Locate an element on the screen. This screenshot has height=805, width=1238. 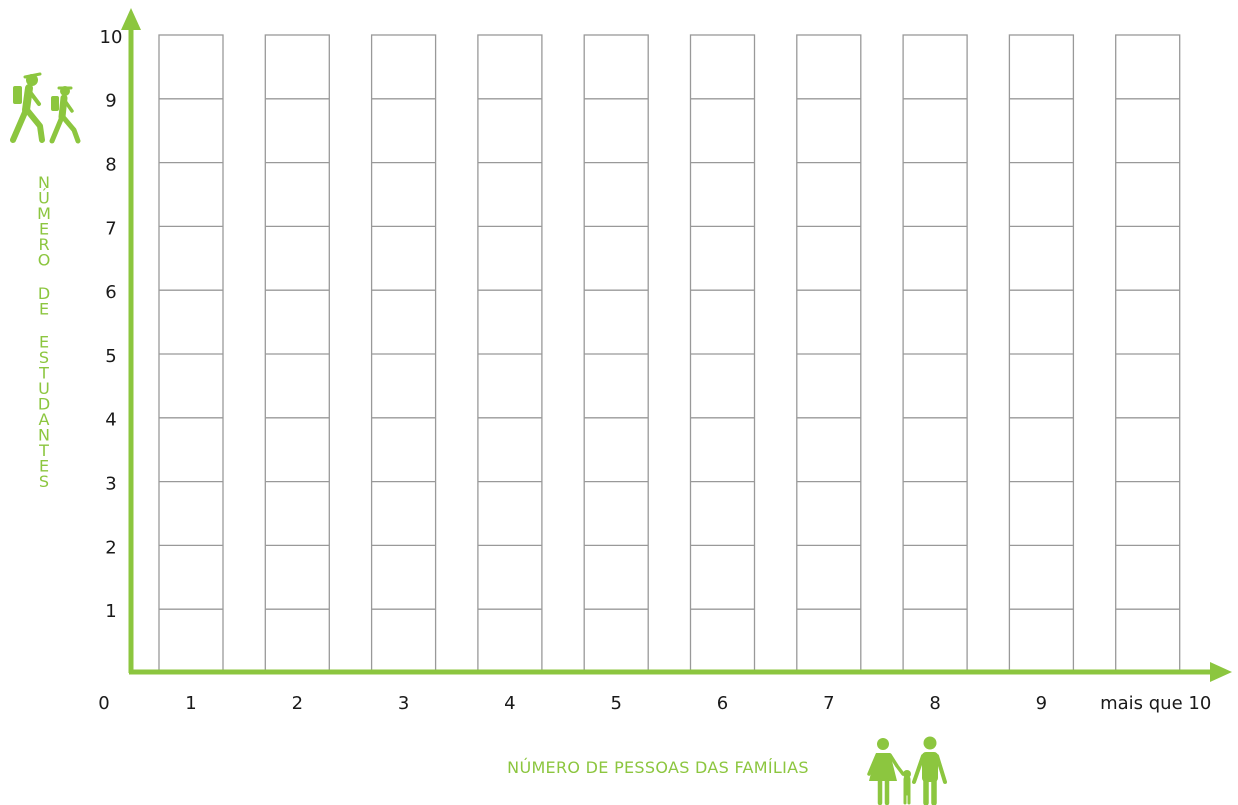
y-axis-title-letter: U is located at coordinates (44, 388).